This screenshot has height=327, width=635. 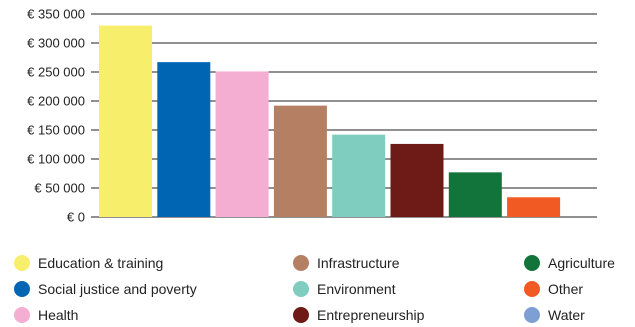 I want to click on bar-other, so click(x=534, y=207).